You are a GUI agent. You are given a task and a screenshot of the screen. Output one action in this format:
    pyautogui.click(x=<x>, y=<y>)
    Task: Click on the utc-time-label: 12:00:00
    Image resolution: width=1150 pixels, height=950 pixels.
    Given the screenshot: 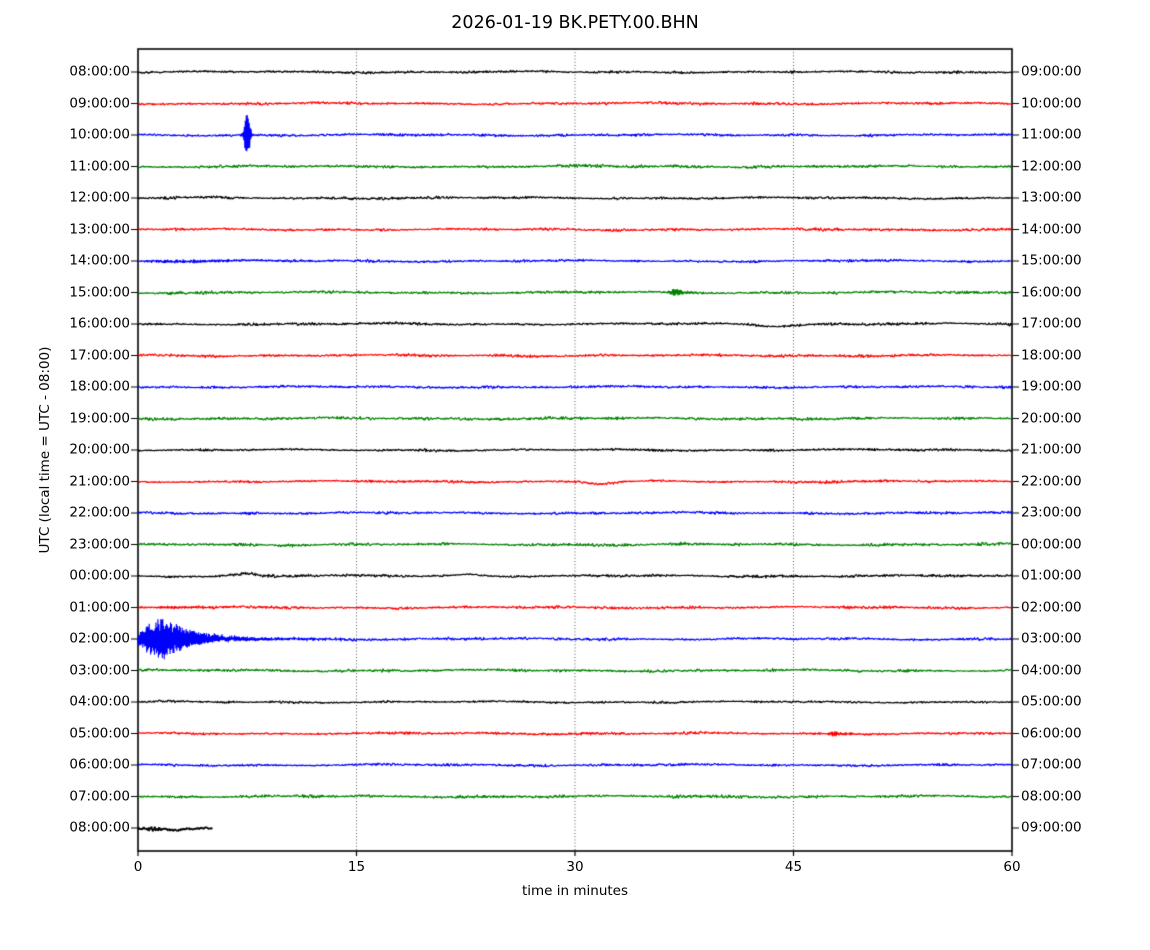 What is the action you would take?
    pyautogui.click(x=99, y=197)
    